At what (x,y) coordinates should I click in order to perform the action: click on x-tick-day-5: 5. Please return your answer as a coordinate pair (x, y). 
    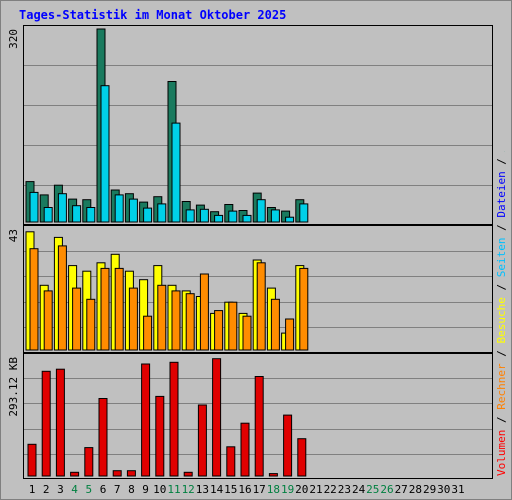
    Looking at the image, I should click on (88, 489).